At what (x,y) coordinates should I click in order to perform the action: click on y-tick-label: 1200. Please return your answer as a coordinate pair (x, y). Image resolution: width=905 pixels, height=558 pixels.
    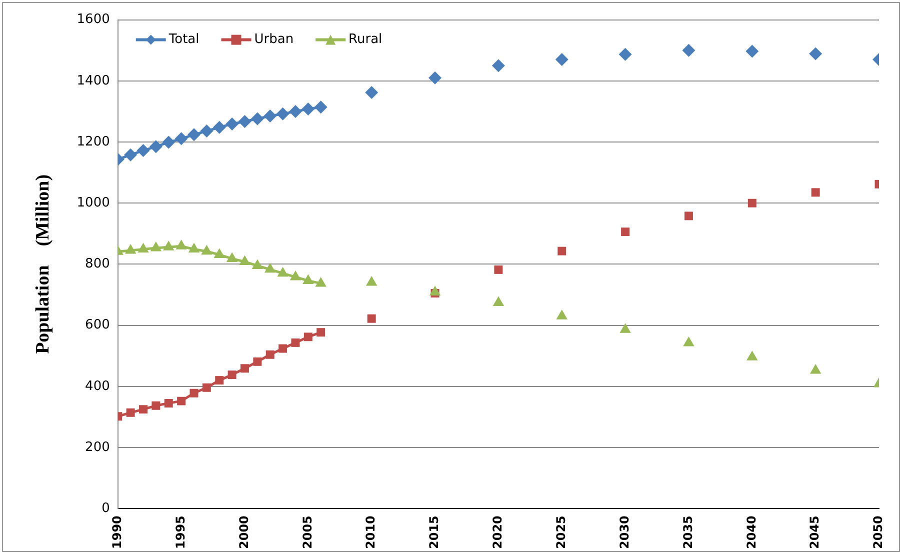
    Looking at the image, I should click on (93, 142).